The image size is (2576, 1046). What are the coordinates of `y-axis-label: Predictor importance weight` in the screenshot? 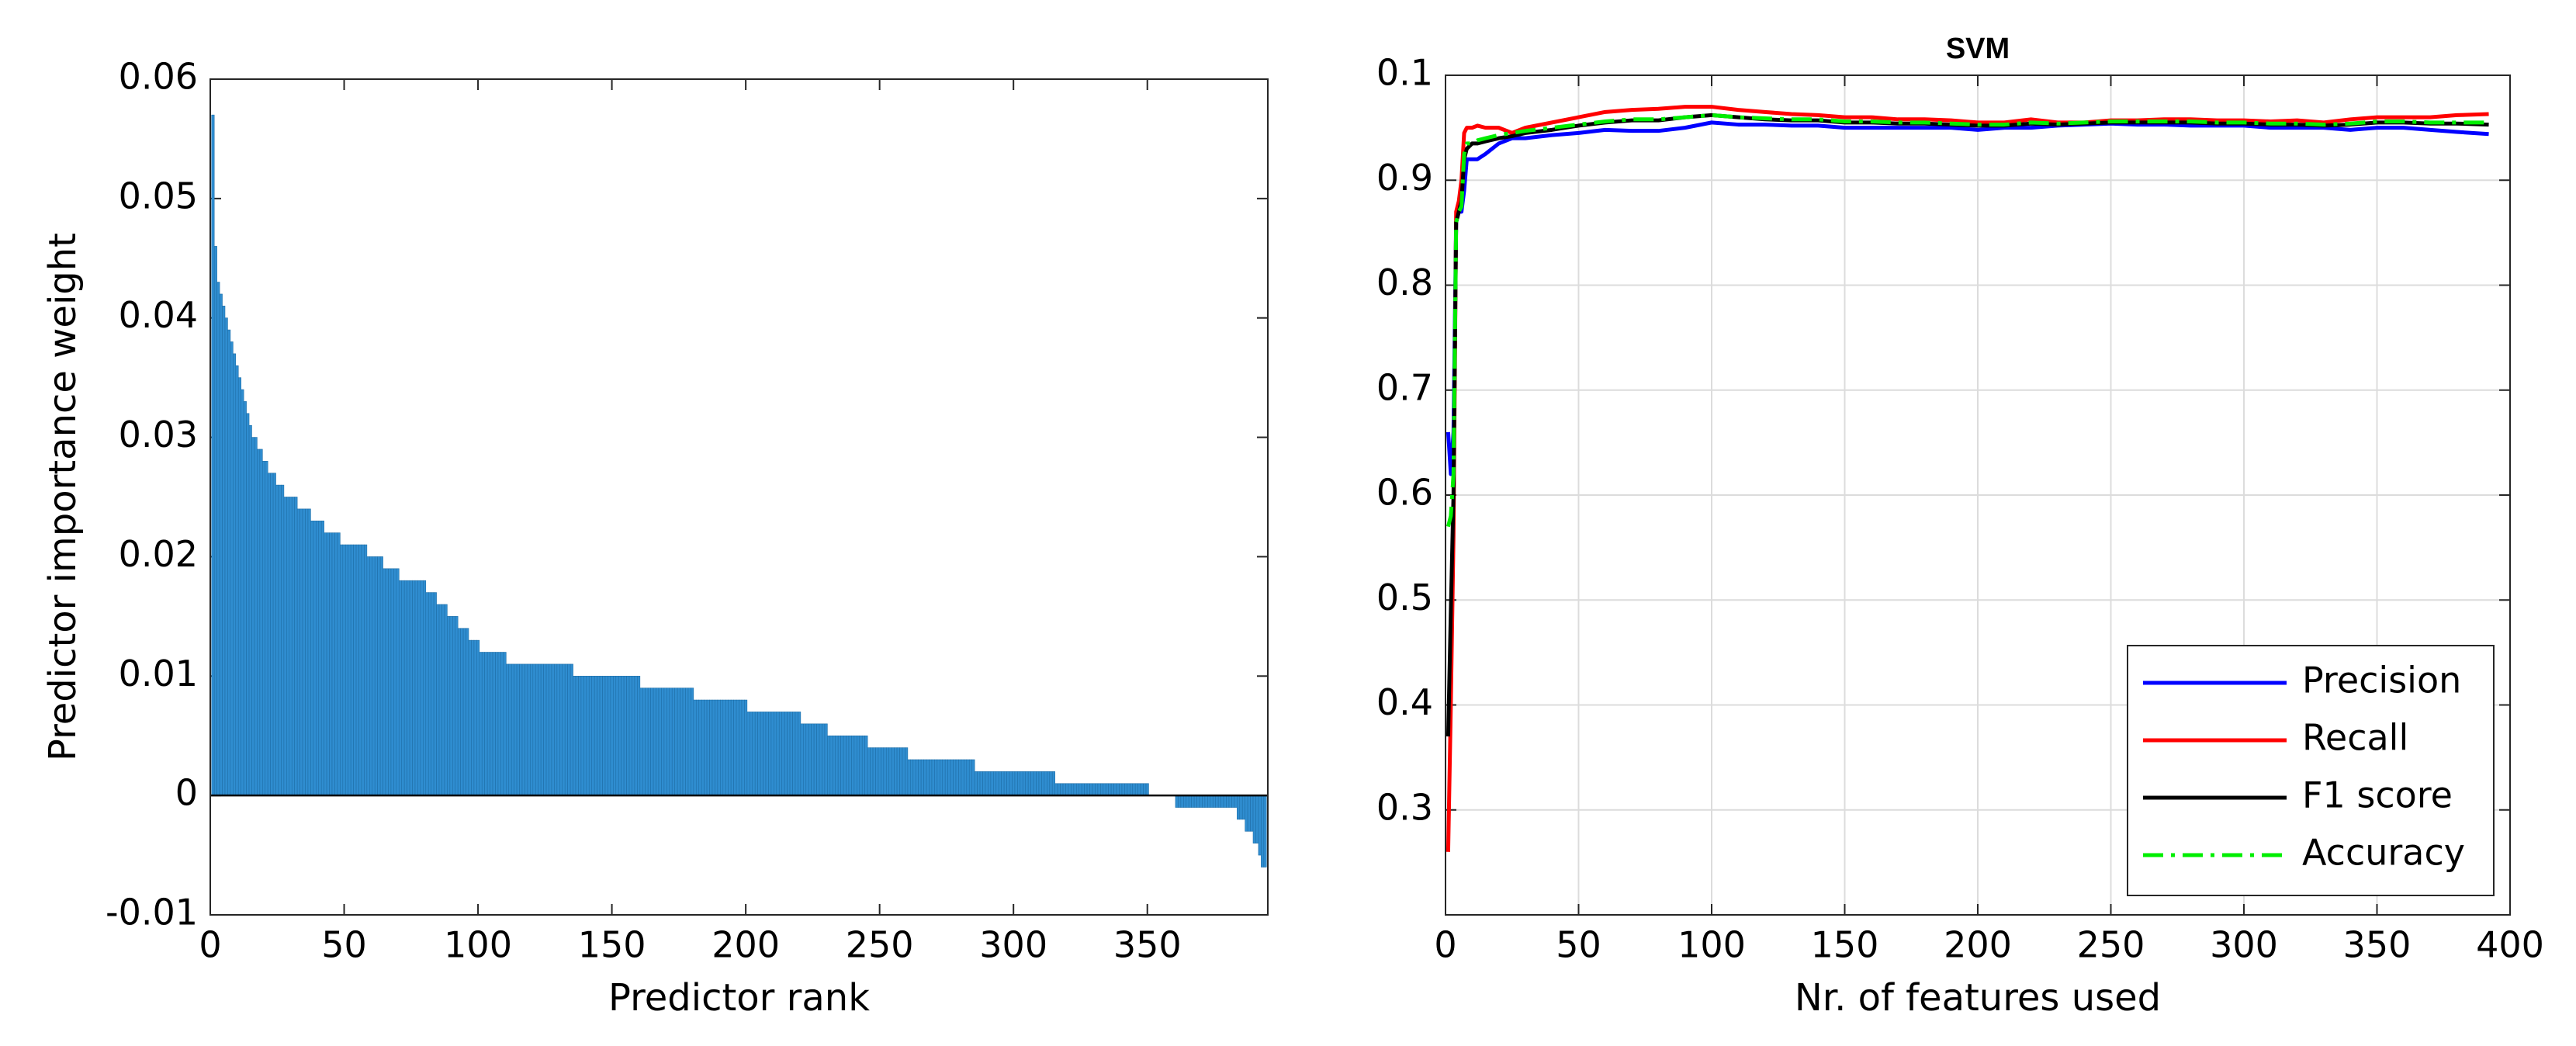 It's located at (63, 497).